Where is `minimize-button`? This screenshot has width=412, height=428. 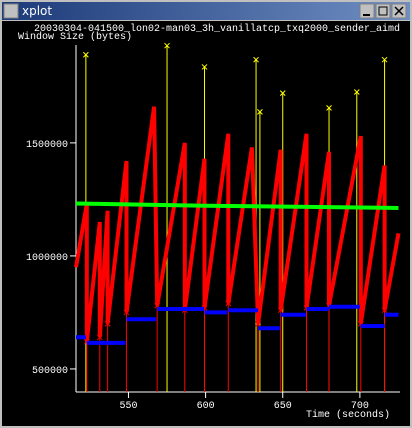 minimize-button is located at coordinates (367, 11).